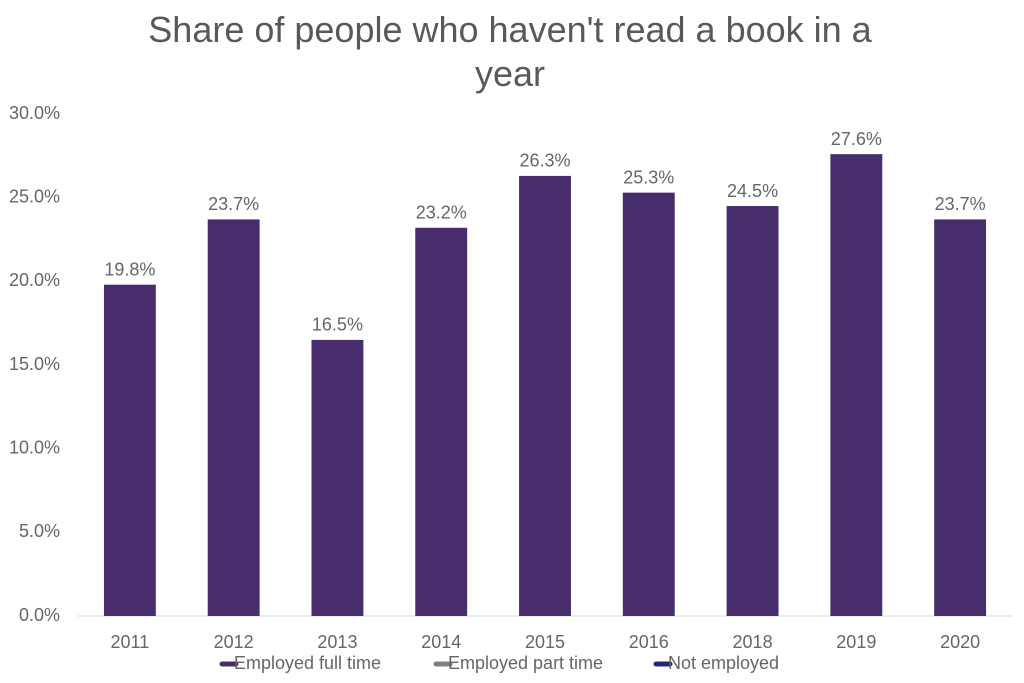 The width and height of the screenshot is (1024, 683). What do you see at coordinates (856, 642) in the screenshot?
I see `x-tick-label: 2019` at bounding box center [856, 642].